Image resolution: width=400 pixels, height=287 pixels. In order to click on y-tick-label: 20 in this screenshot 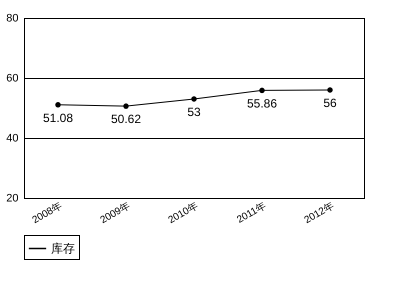, I will do `click(12, 198)`.